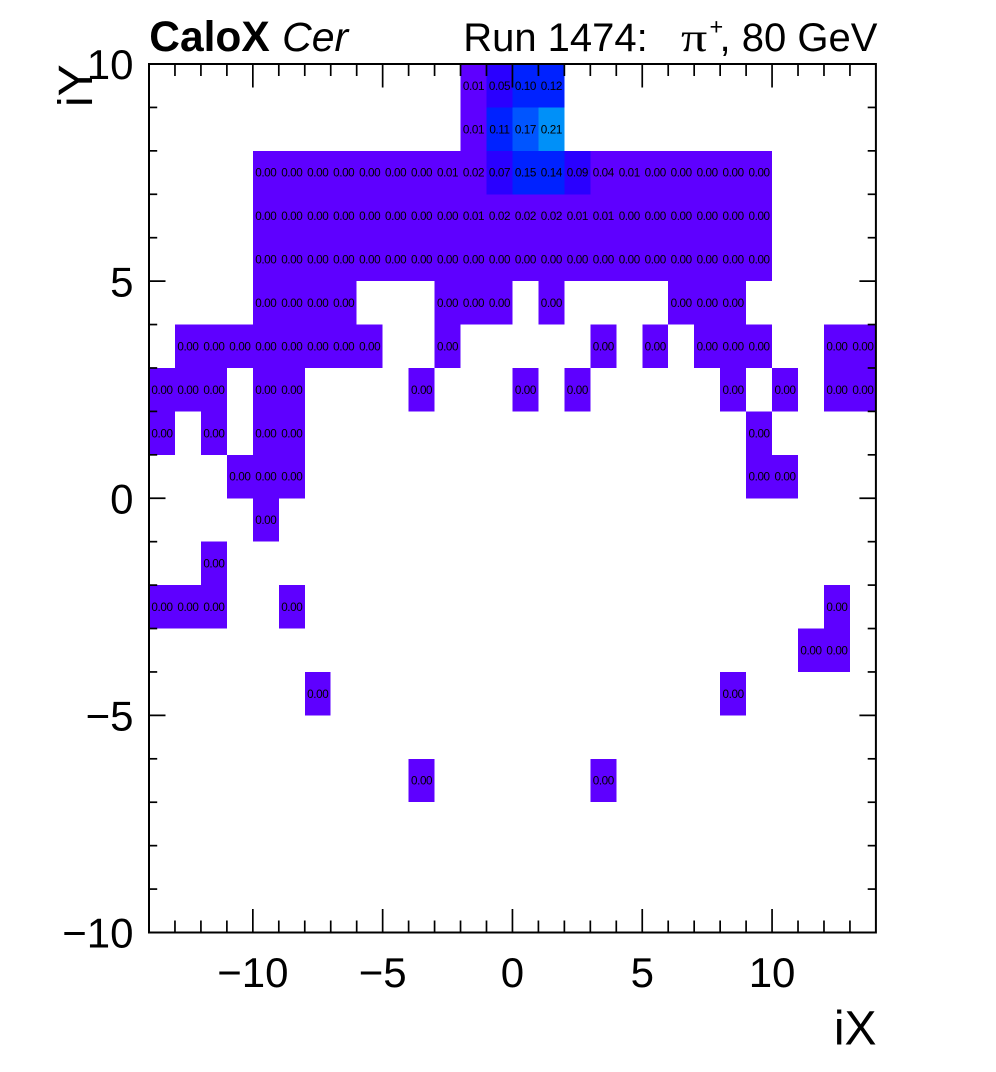  I want to click on svg-text: 0.07, so click(499, 173).